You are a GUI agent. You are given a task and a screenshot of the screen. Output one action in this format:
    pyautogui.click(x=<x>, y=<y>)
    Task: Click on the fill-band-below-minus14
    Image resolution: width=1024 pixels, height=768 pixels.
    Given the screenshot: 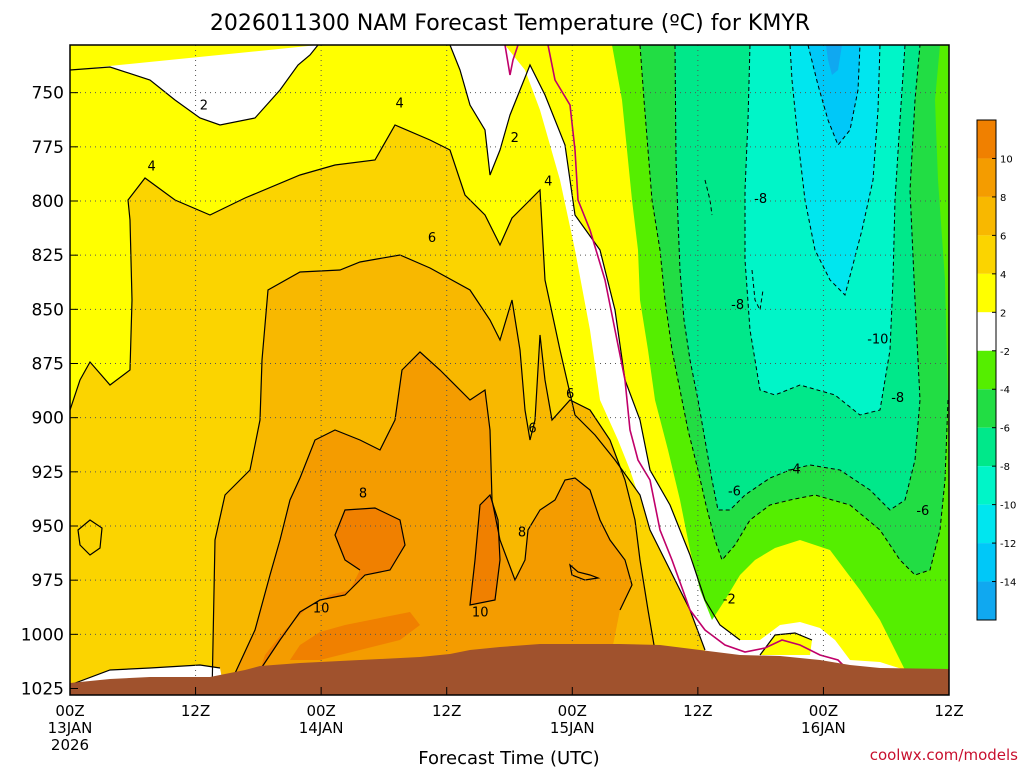 What is the action you would take?
    pyautogui.click(x=834, y=60)
    